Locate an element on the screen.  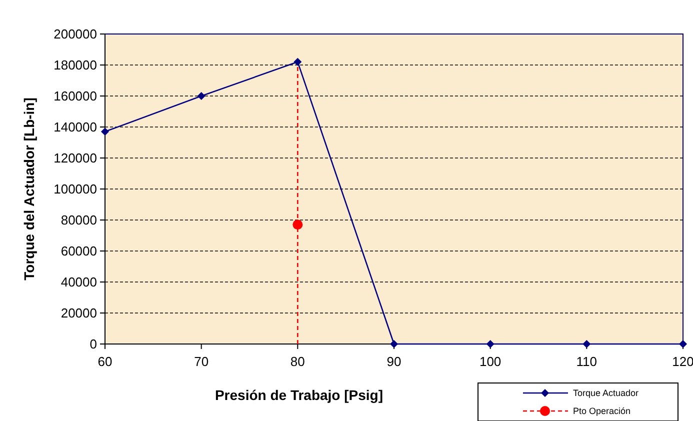
y-tick-label: 20000 is located at coordinates (78, 313).